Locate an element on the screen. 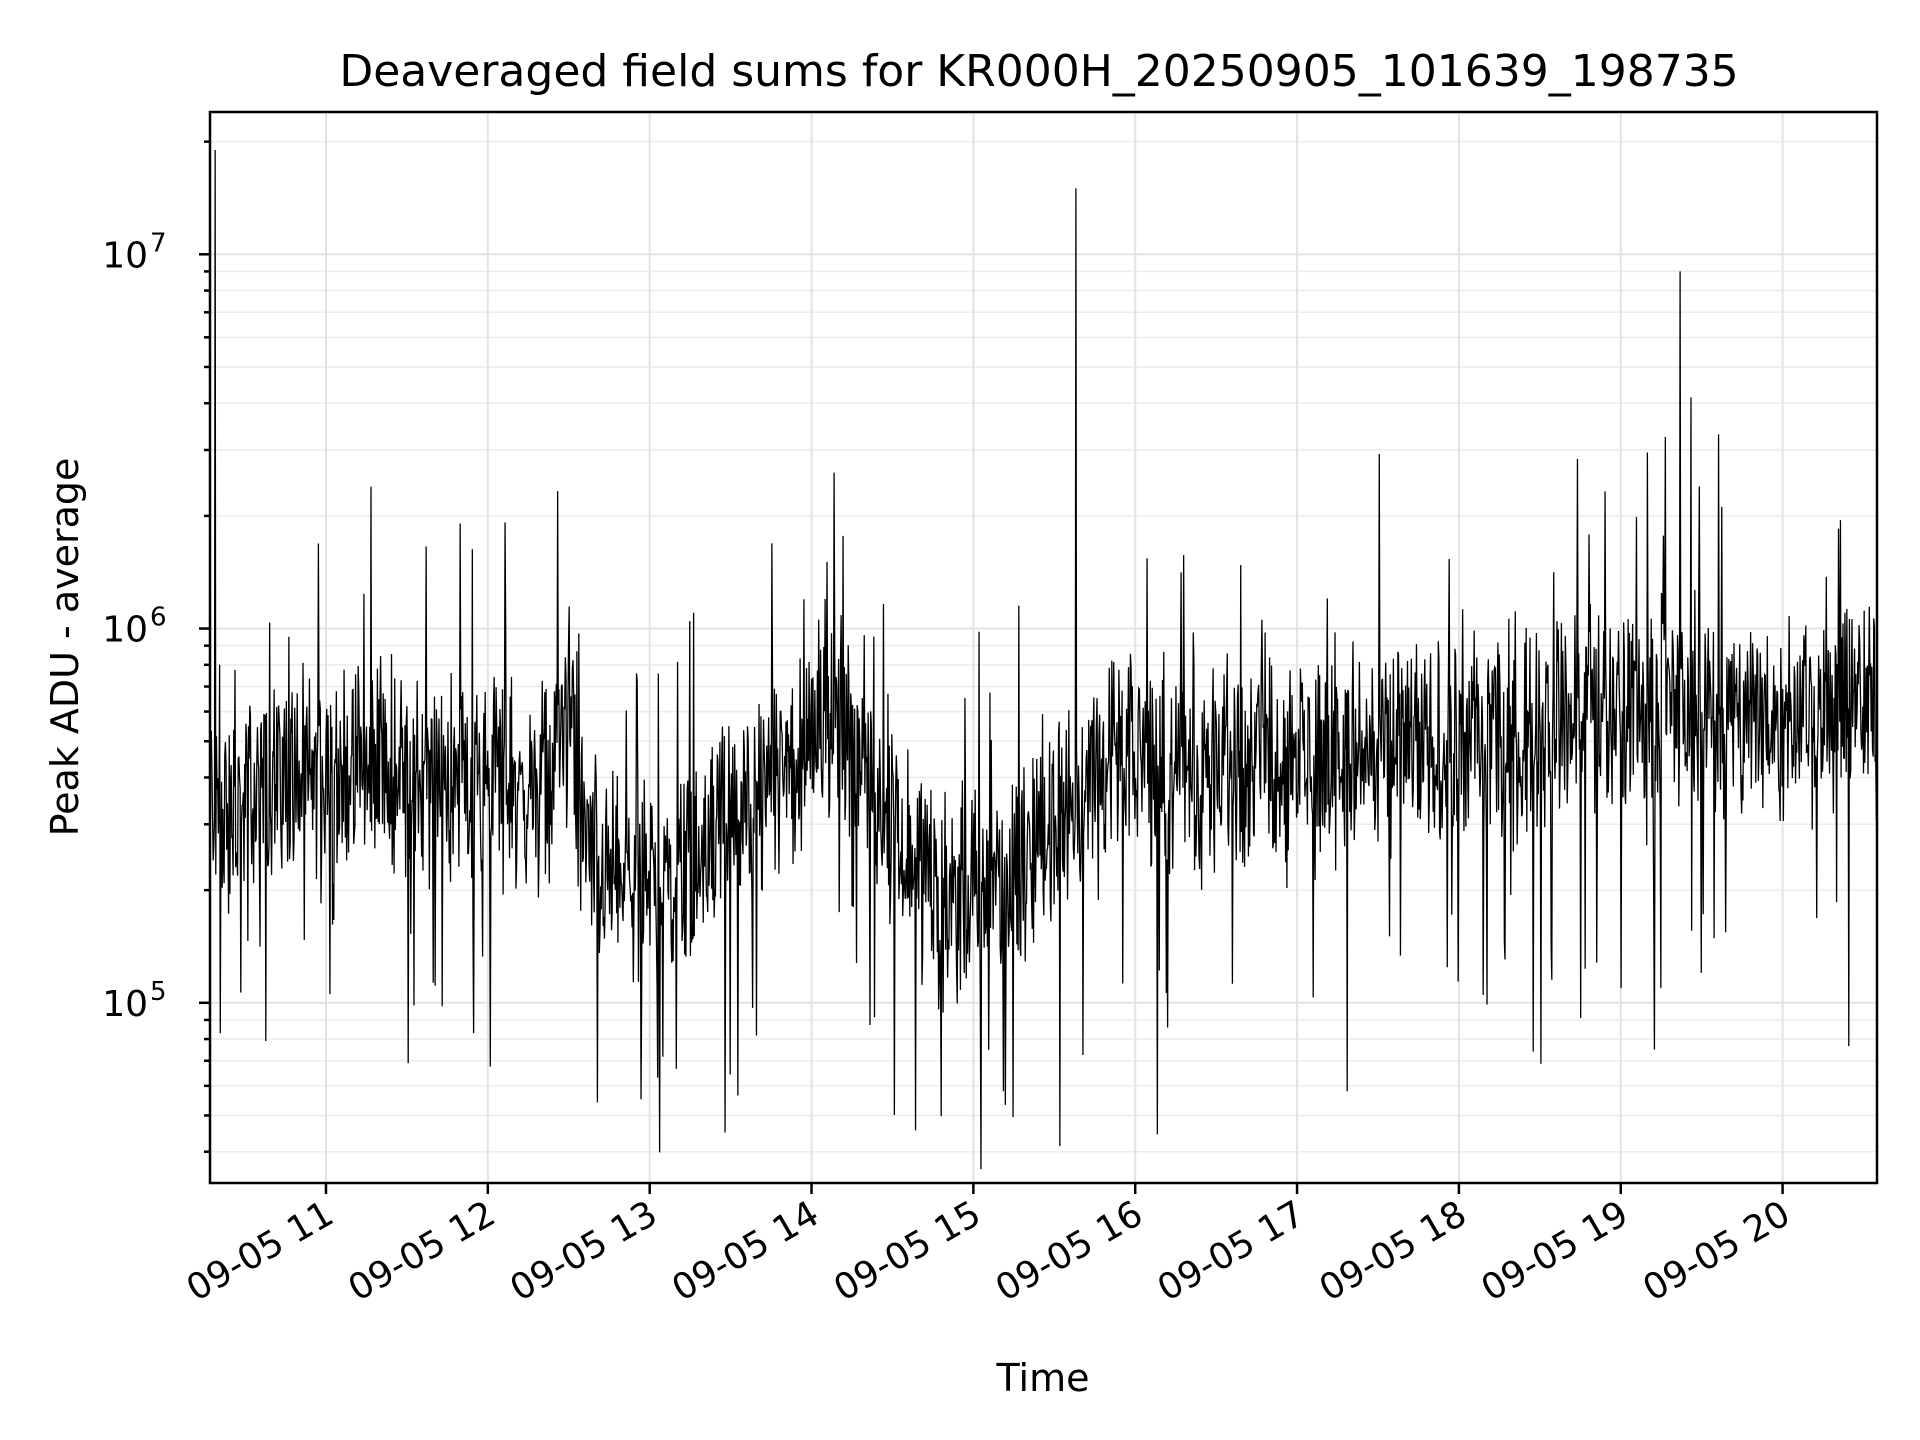 This screenshot has height=1440, width=1920. y-tick-label-exponent: 6 is located at coordinates (158, 618).